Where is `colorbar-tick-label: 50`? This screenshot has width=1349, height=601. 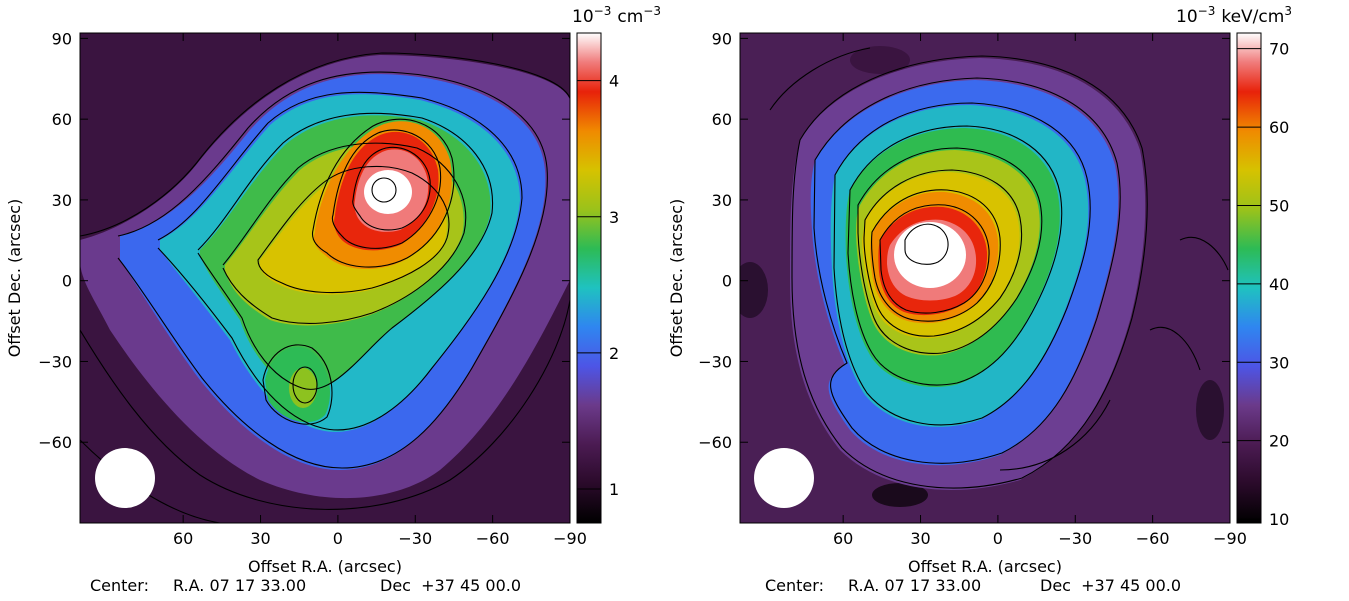
colorbar-tick-label: 50 is located at coordinates (1279, 205).